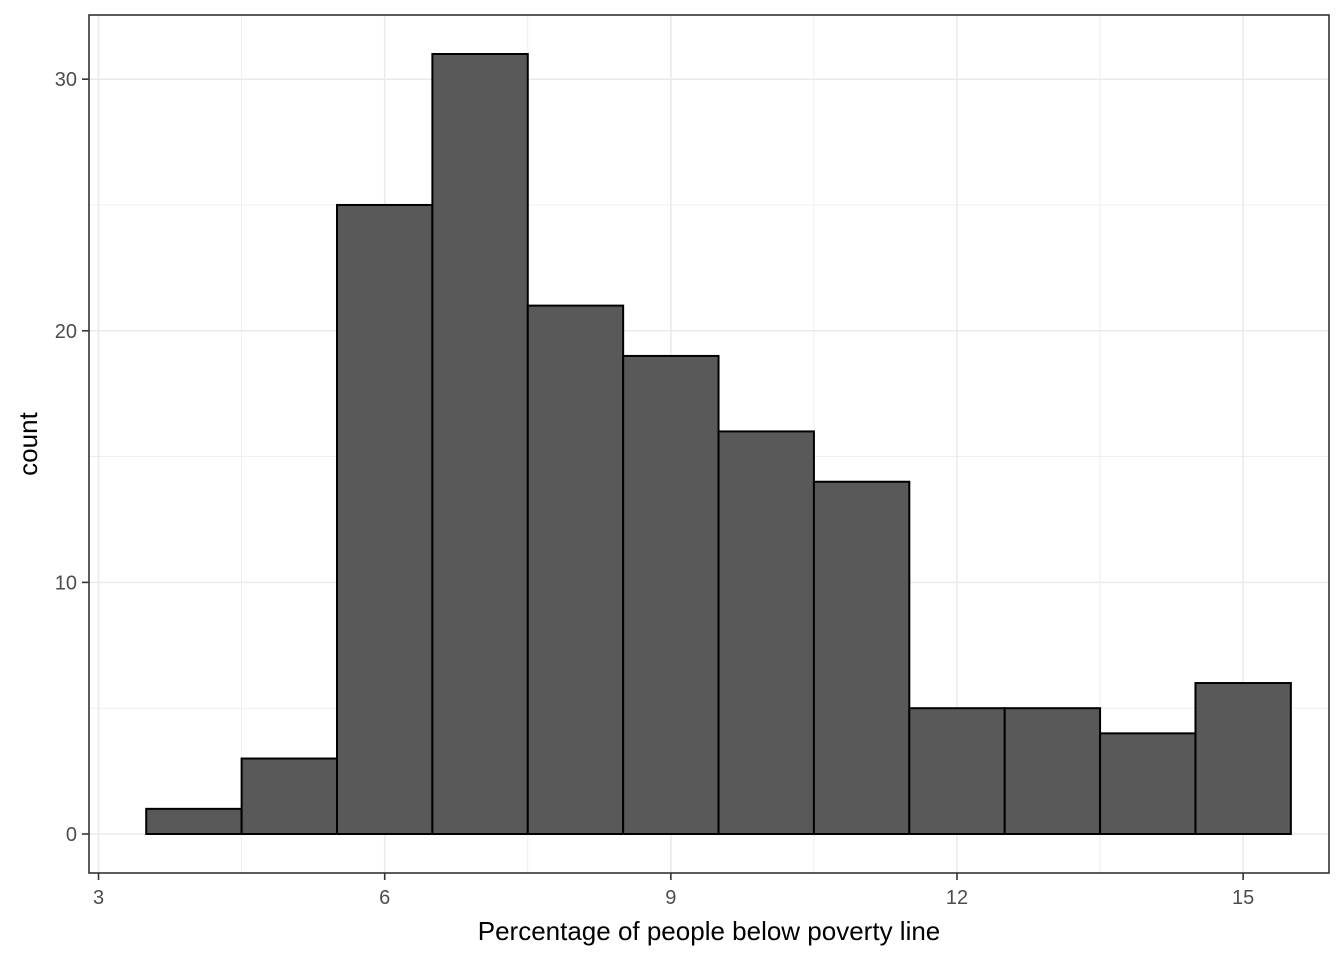  I want to click on x-tick-label: 3, so click(98, 898).